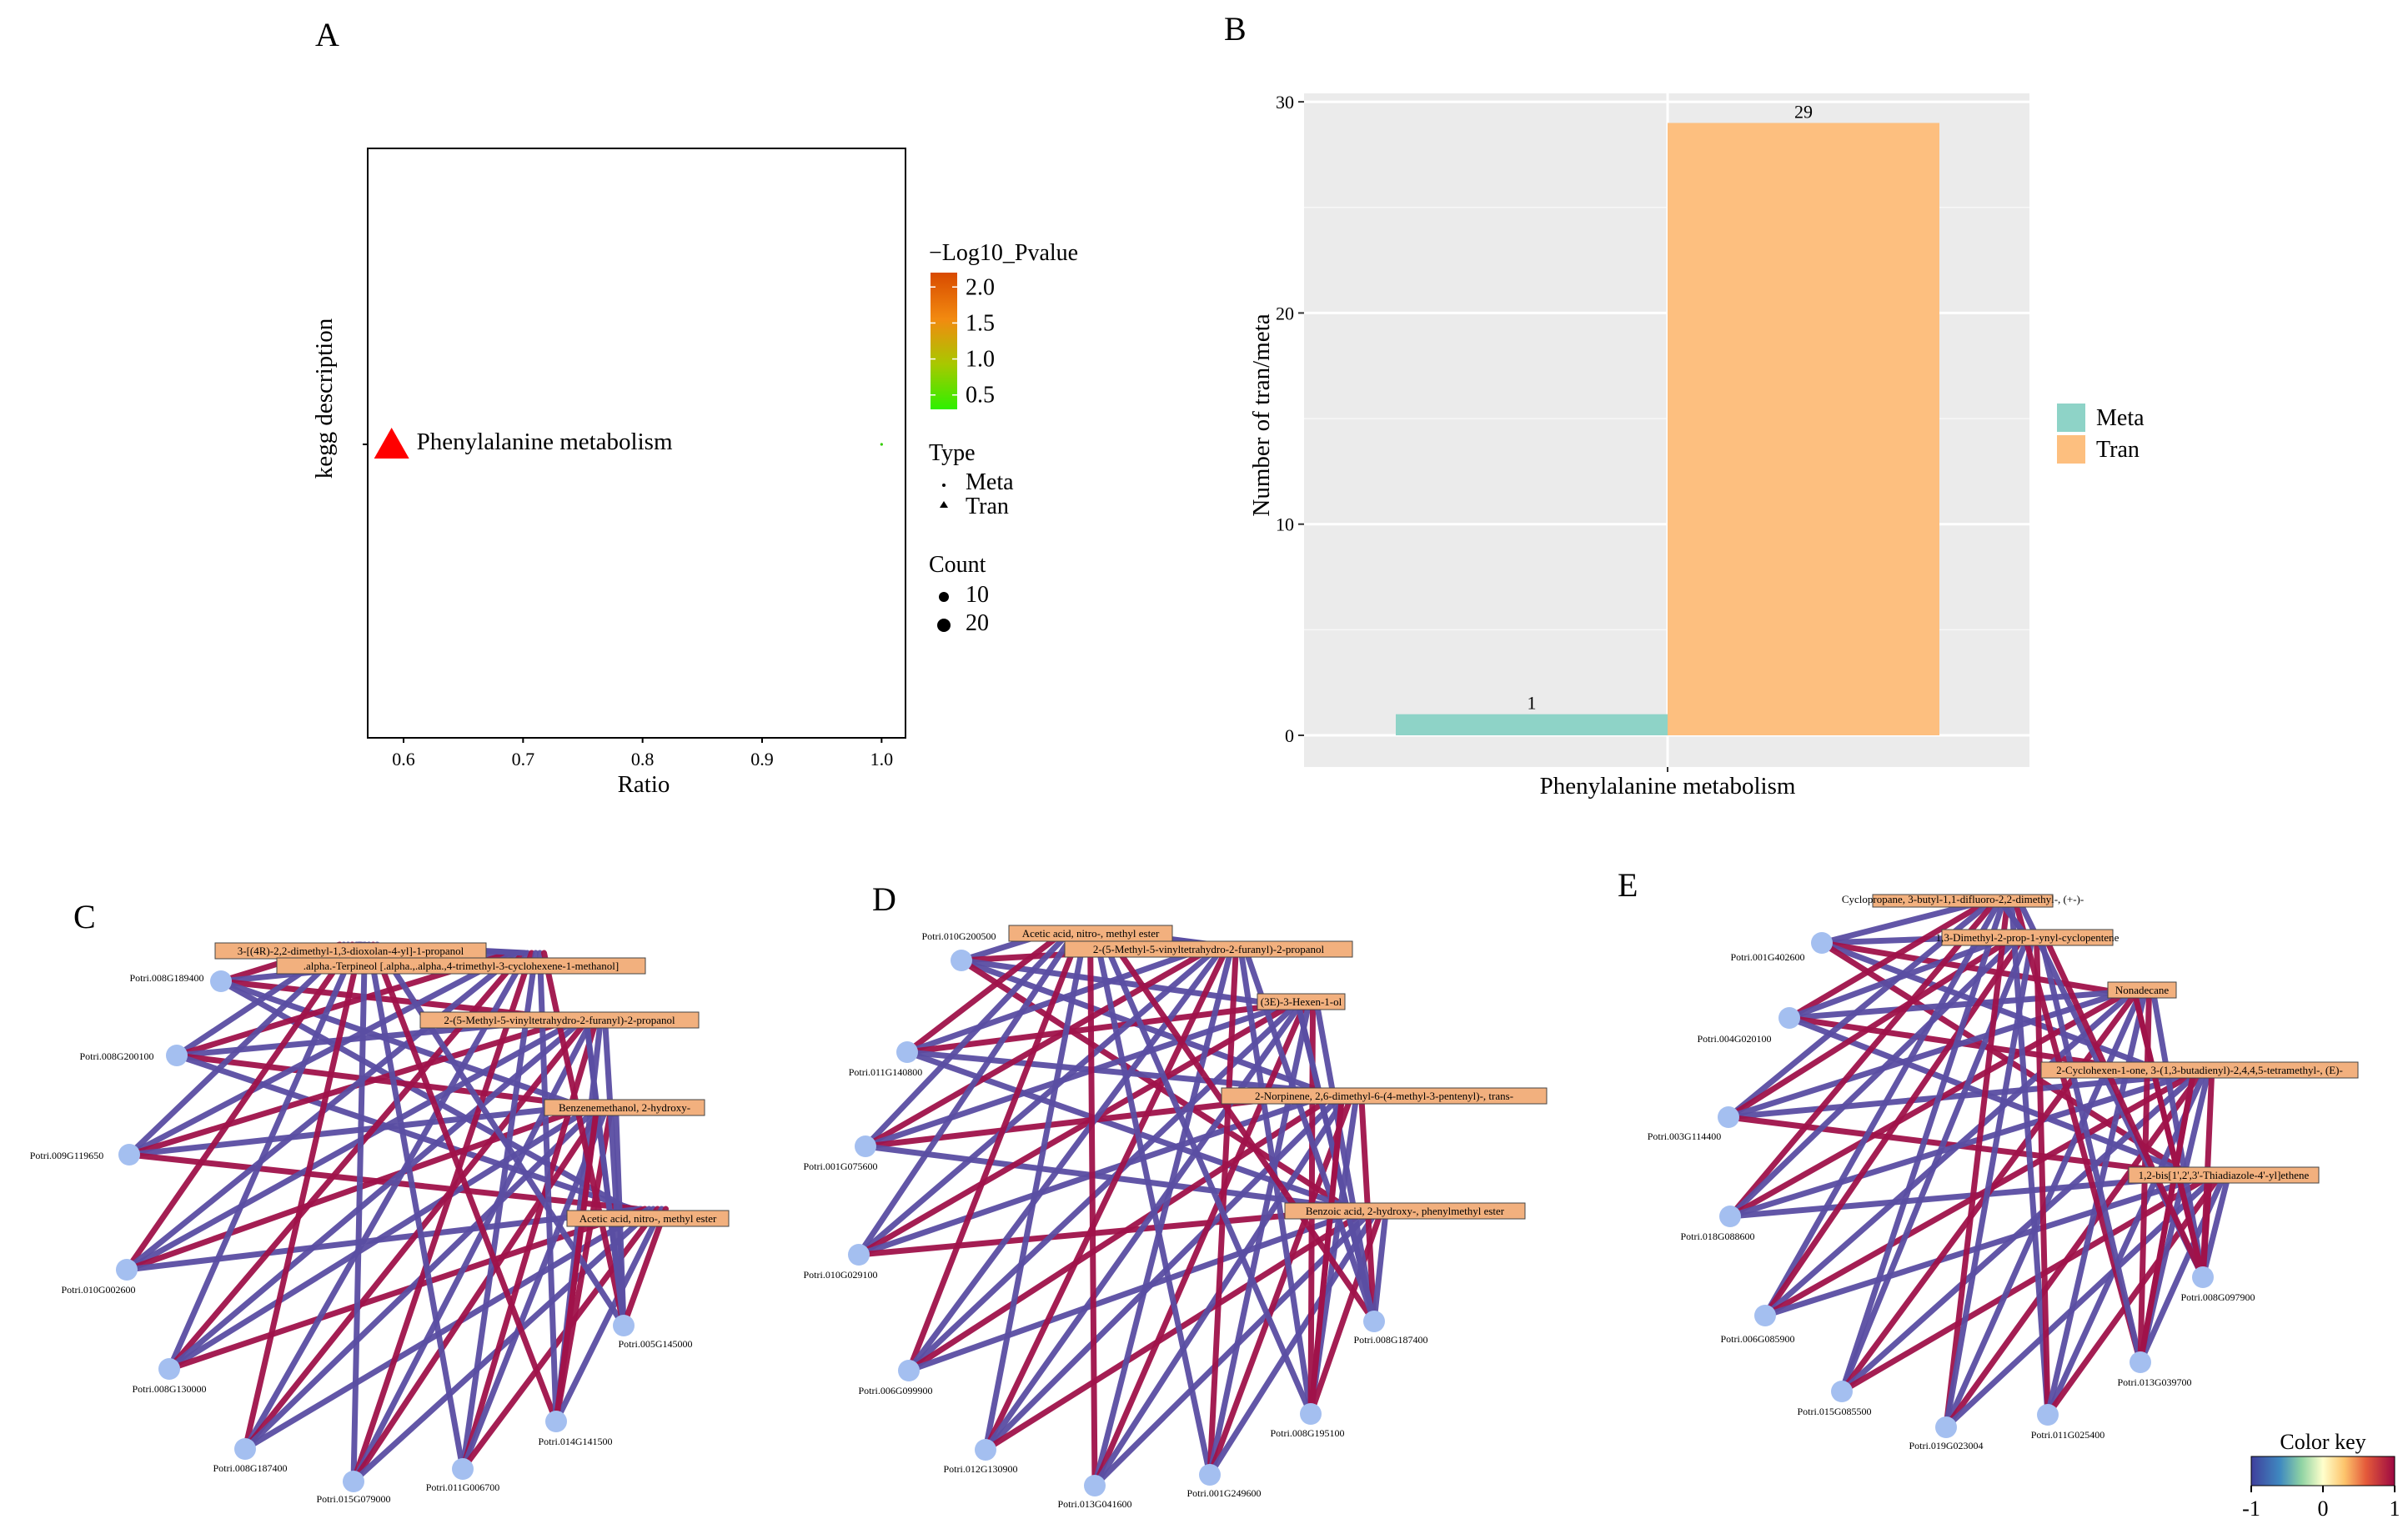 The image size is (2408, 1539). What do you see at coordinates (978, 595) in the screenshot?
I see `legend-count-10: 10` at bounding box center [978, 595].